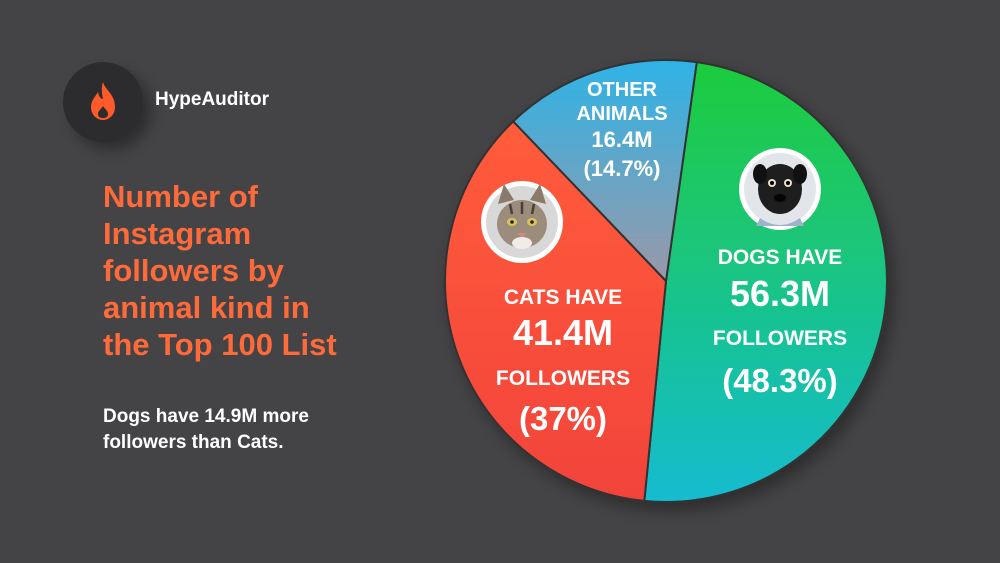 The width and height of the screenshot is (1000, 563). I want to click on title-line: the Top 100 List, so click(220, 344).